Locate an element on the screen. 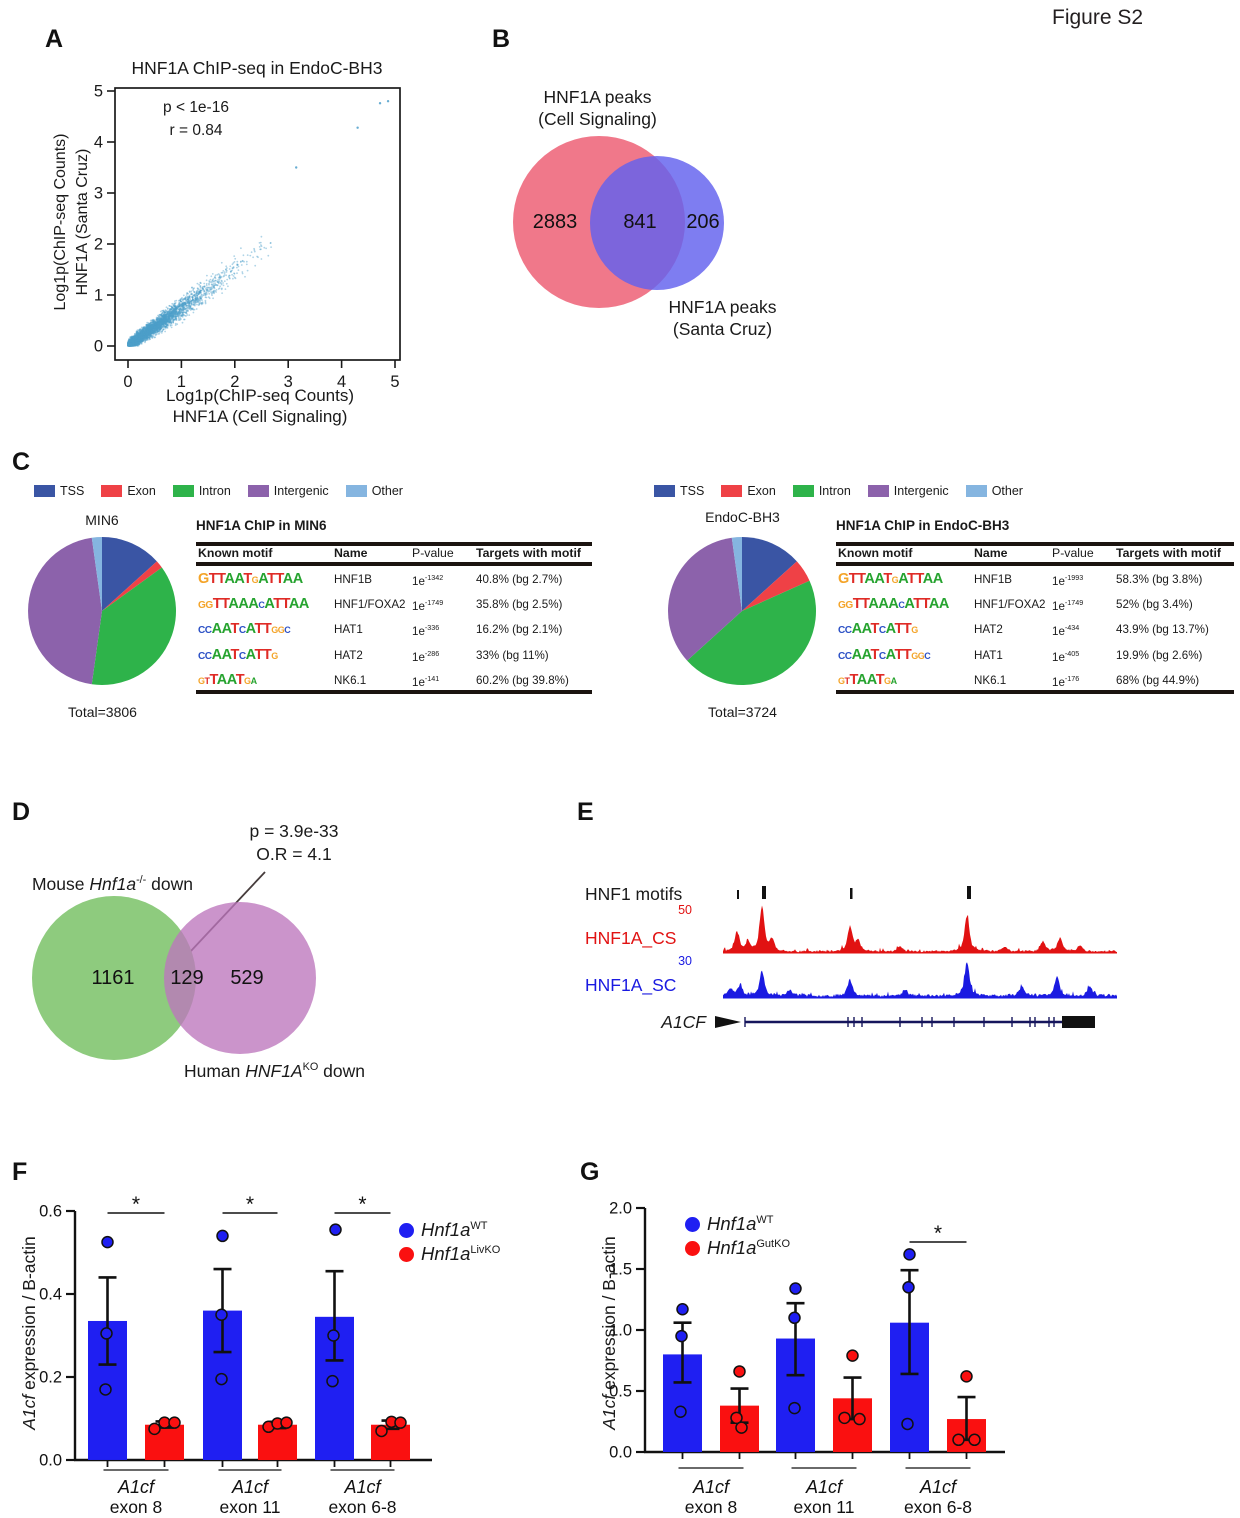  venn-d-left-gene: Hnf1a is located at coordinates (113, 884).